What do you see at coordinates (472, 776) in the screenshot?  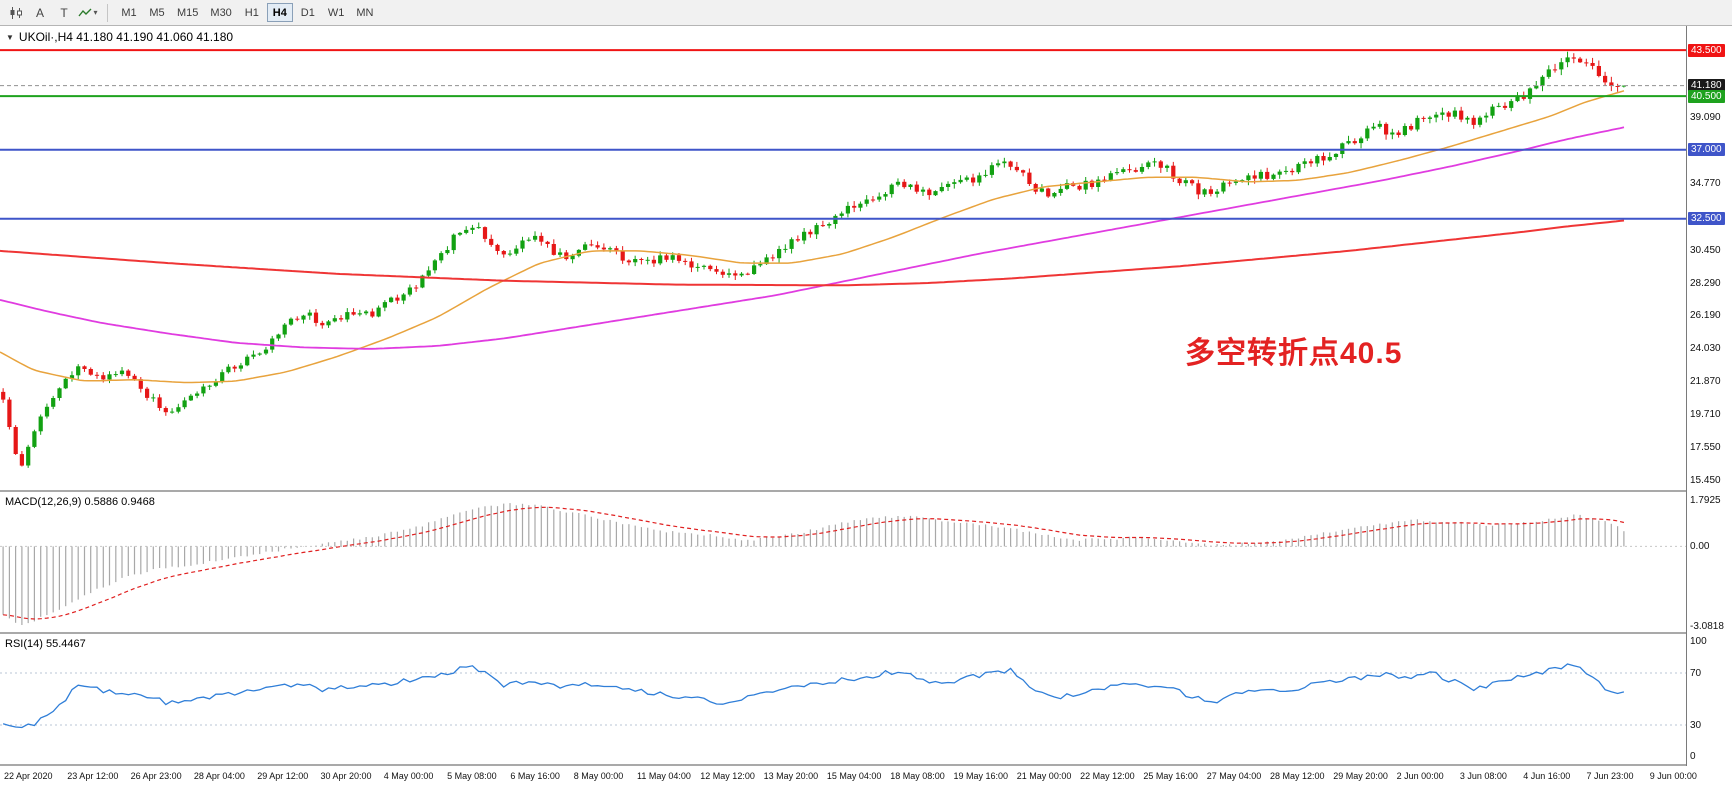 I see `time-axis-label: 5 May 08:00` at bounding box center [472, 776].